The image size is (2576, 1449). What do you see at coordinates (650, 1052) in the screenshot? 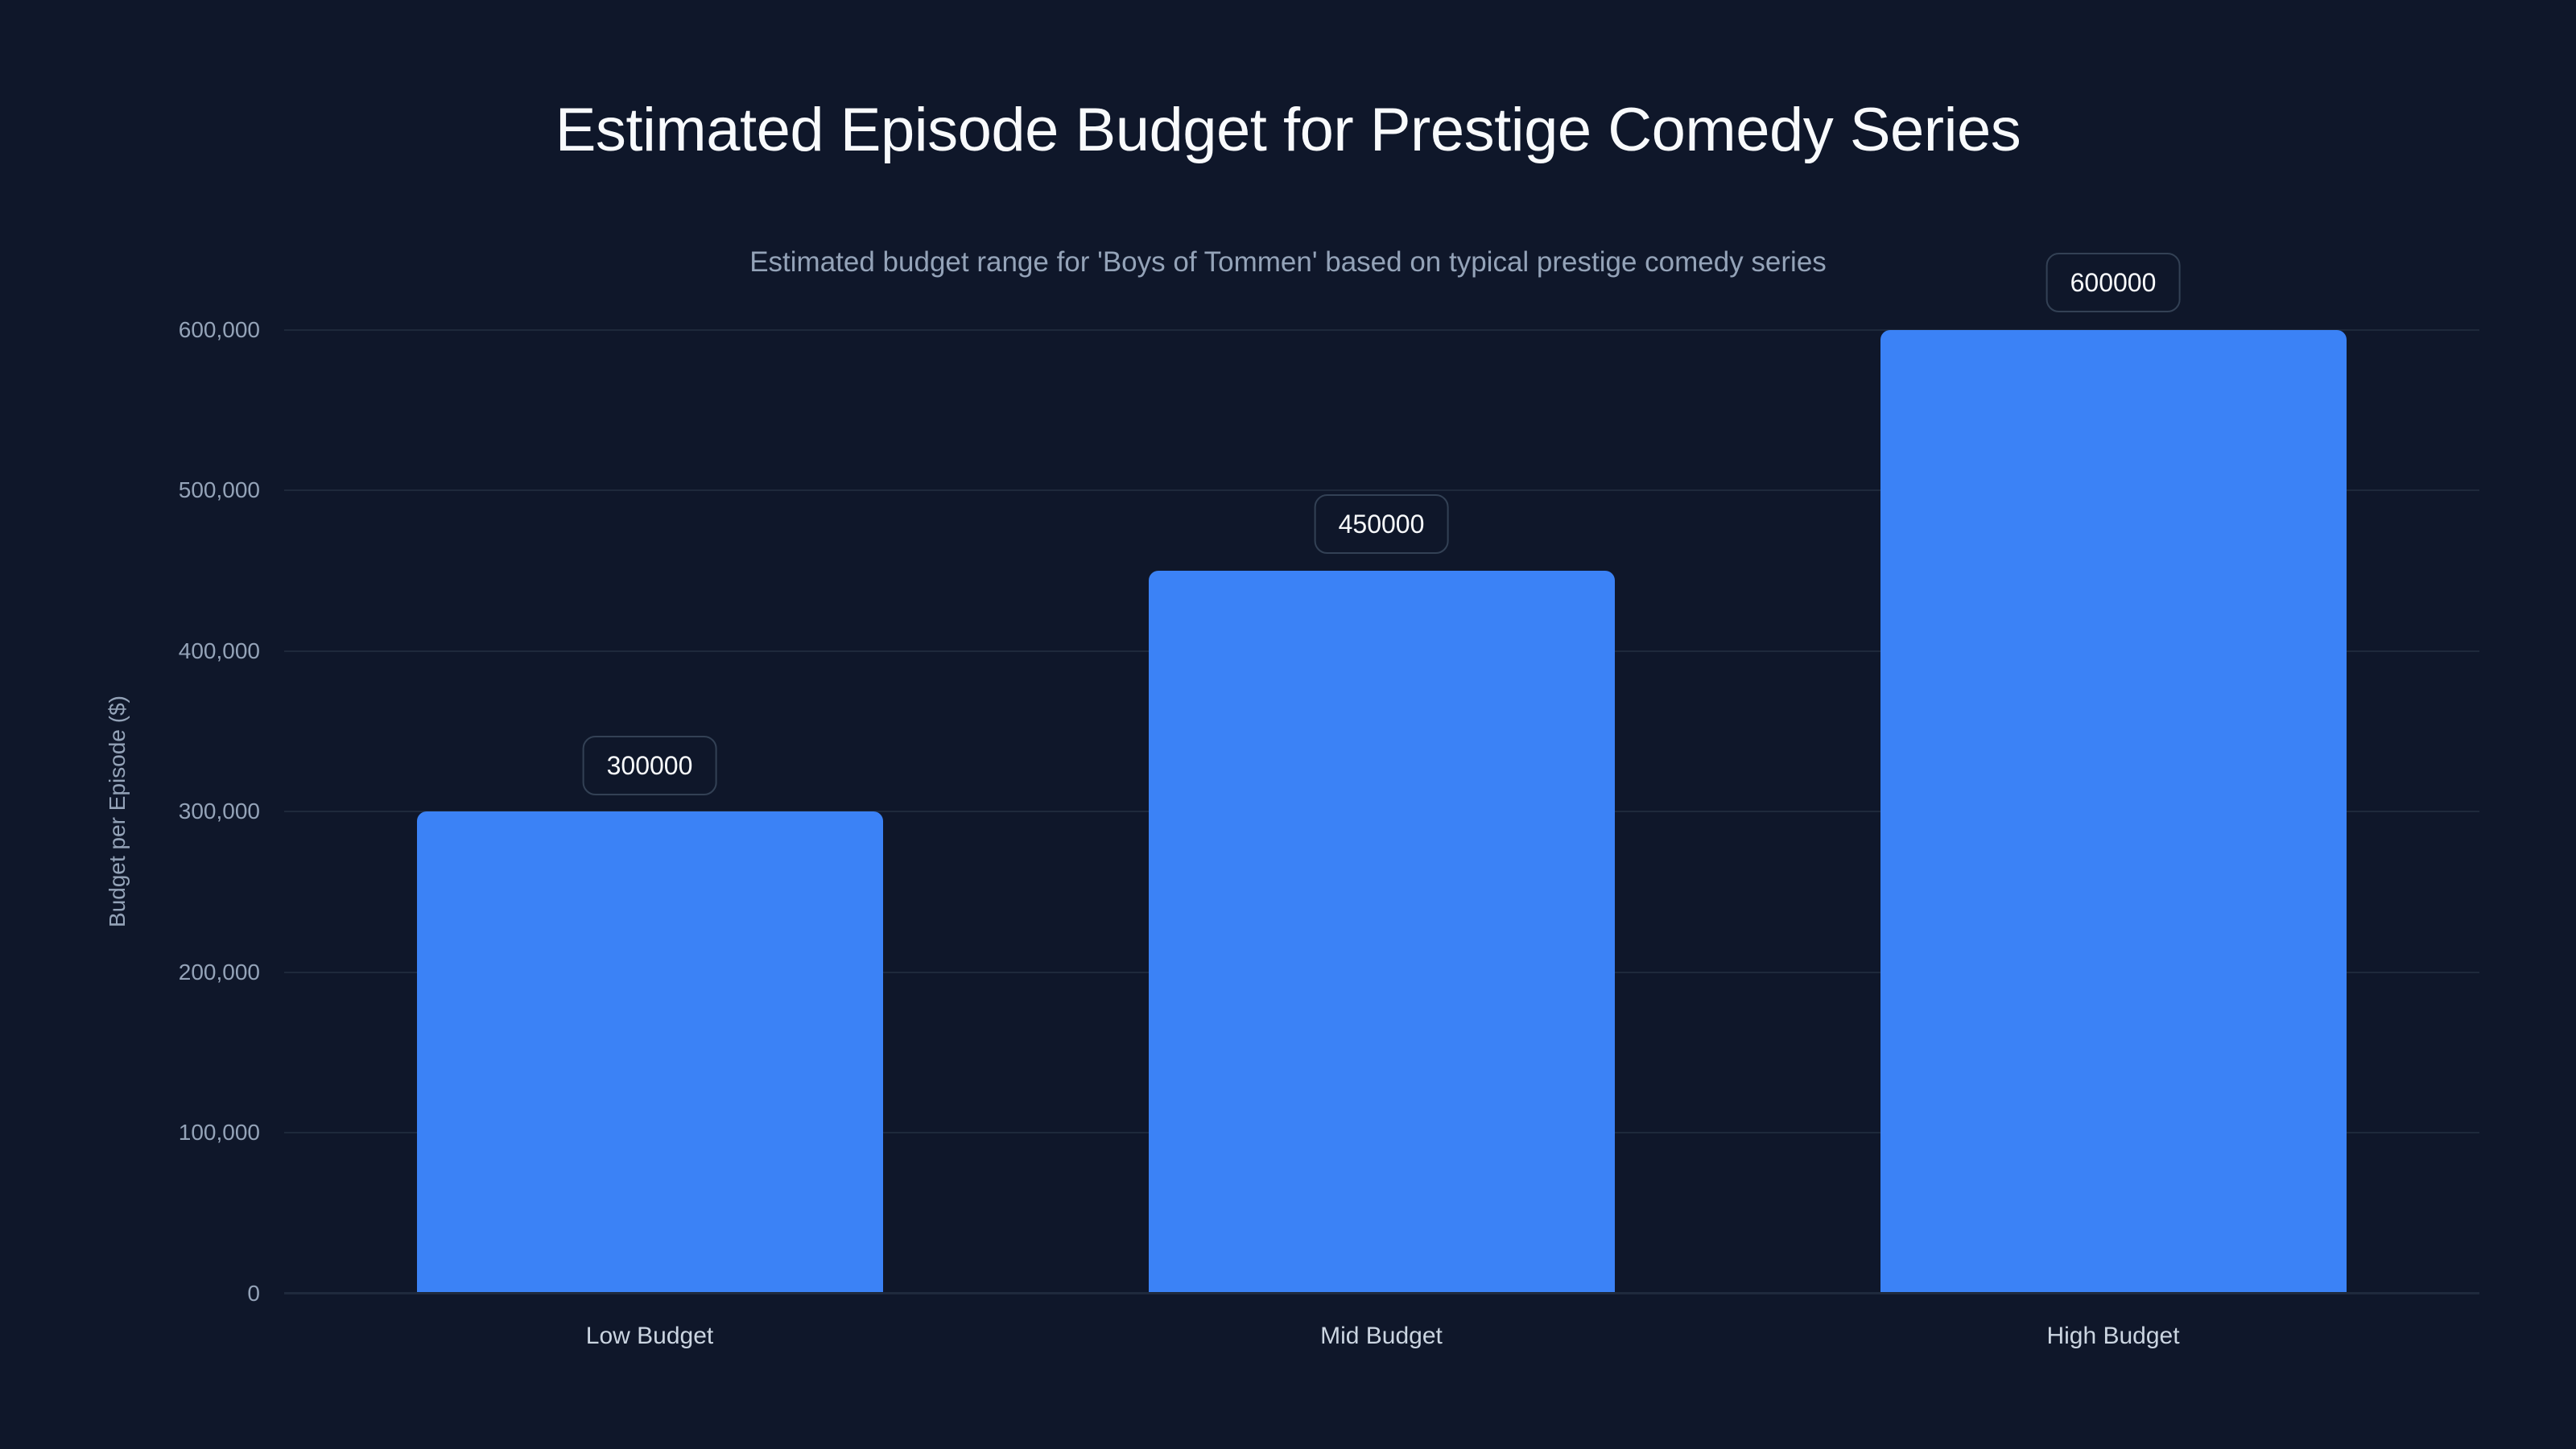
I see `bar-low-budget` at bounding box center [650, 1052].